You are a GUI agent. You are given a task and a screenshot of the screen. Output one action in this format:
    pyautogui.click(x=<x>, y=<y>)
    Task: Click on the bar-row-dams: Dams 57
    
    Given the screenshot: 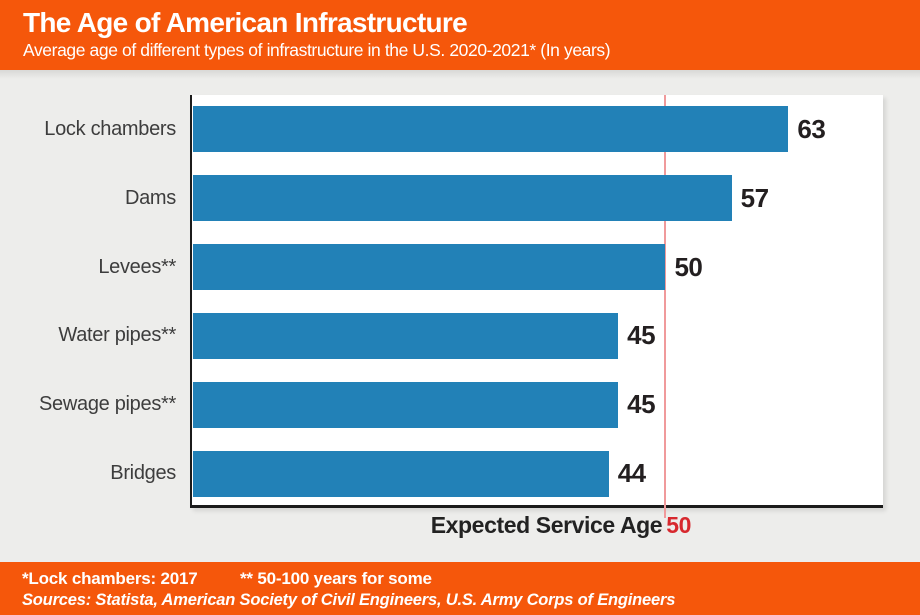 What is the action you would take?
    pyautogui.click(x=441, y=198)
    